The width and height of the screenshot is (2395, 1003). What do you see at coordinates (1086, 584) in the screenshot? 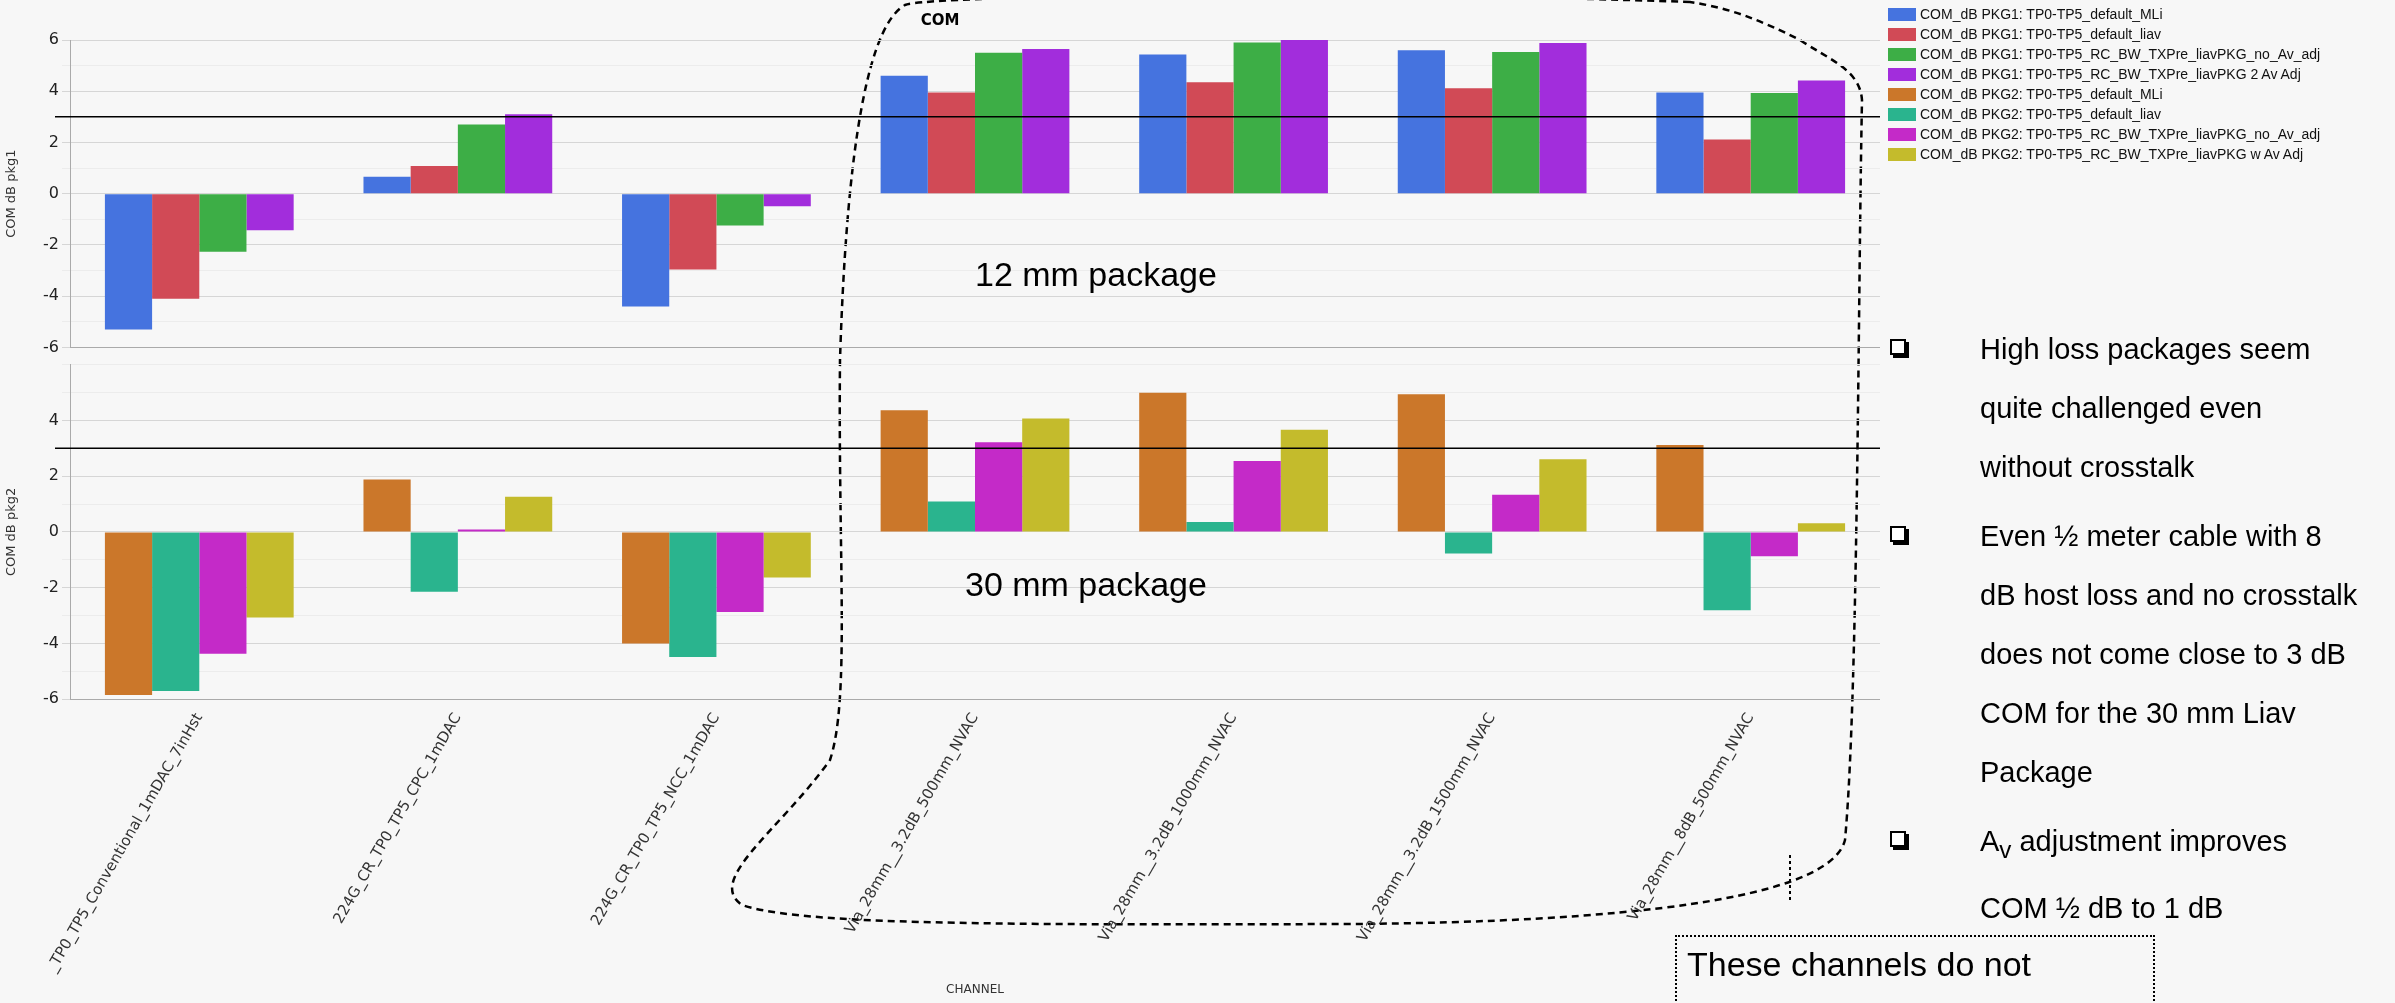
I see `annotation: 30 mm package` at bounding box center [1086, 584].